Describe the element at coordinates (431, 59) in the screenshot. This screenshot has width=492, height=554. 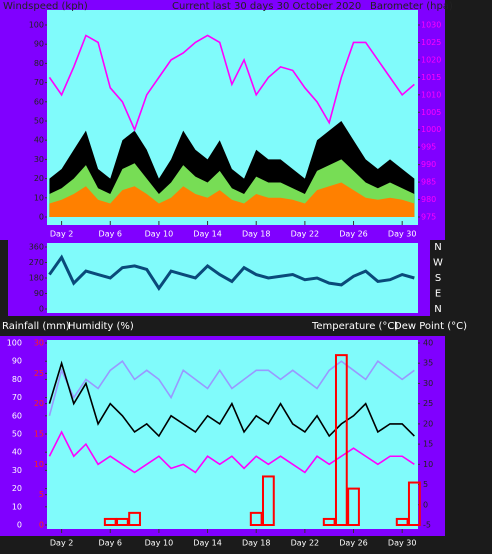
I see `tick-label: 1020` at that location.